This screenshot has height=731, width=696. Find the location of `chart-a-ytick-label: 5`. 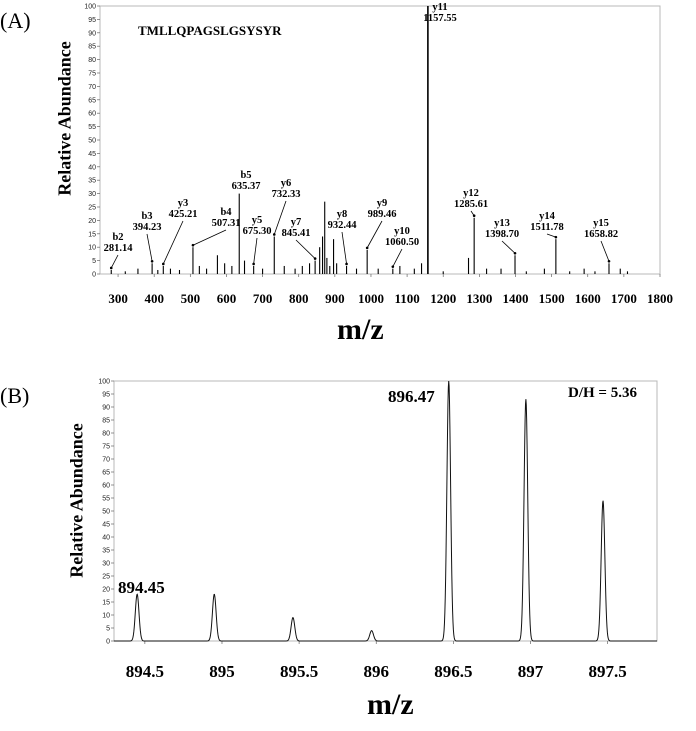

chart-a-ytick-label: 5 is located at coordinates (94, 261).